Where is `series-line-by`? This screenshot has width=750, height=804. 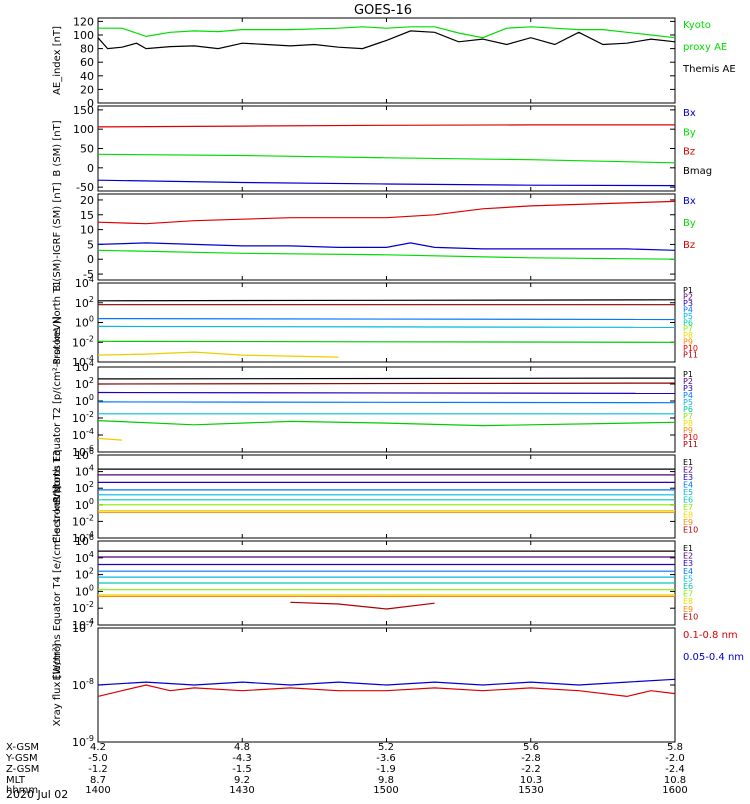 series-line-by is located at coordinates (386, 158).